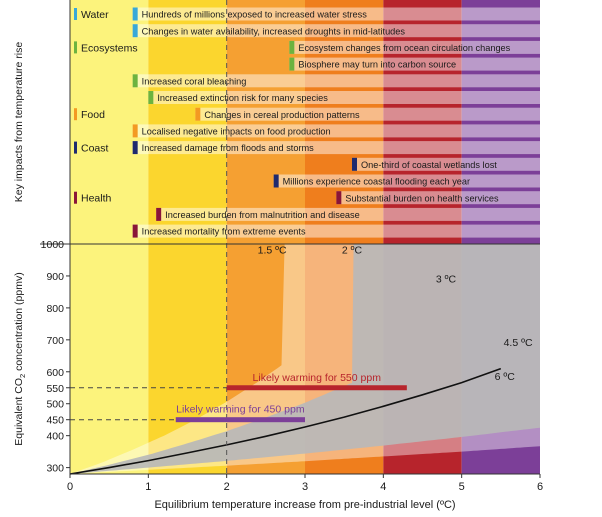 This screenshot has height=517, width=602. Describe the element at coordinates (272, 251) in the screenshot. I see `curve-label: 1.5 ºC` at that location.